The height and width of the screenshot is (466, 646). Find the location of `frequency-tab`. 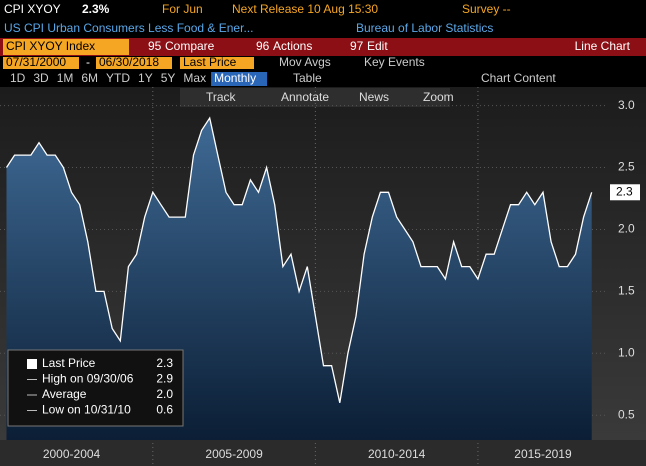

frequency-tab is located at coordinates (239, 79).